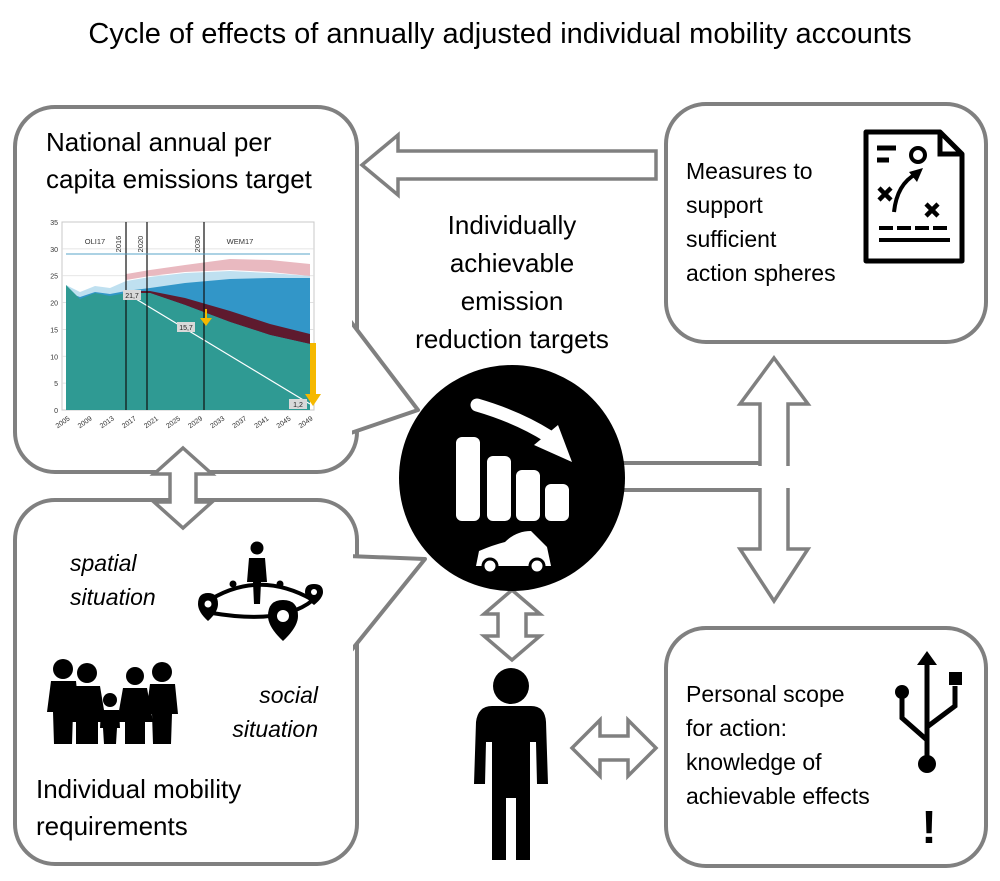  Describe the element at coordinates (512, 301) in the screenshot. I see `center-label-line: emission` at that location.